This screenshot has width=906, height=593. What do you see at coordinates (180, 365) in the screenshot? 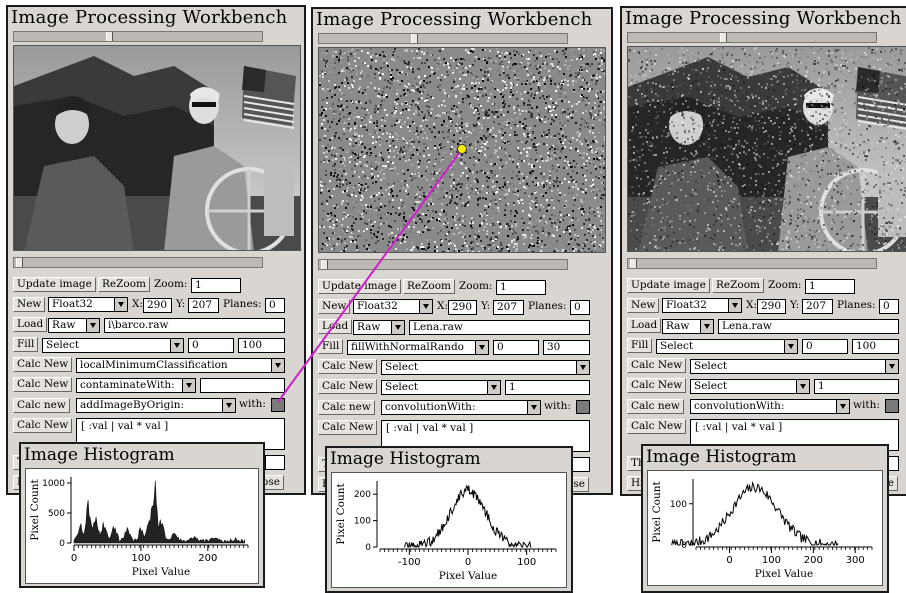
I see `calc-op-select: localMinimumClassification` at bounding box center [180, 365].